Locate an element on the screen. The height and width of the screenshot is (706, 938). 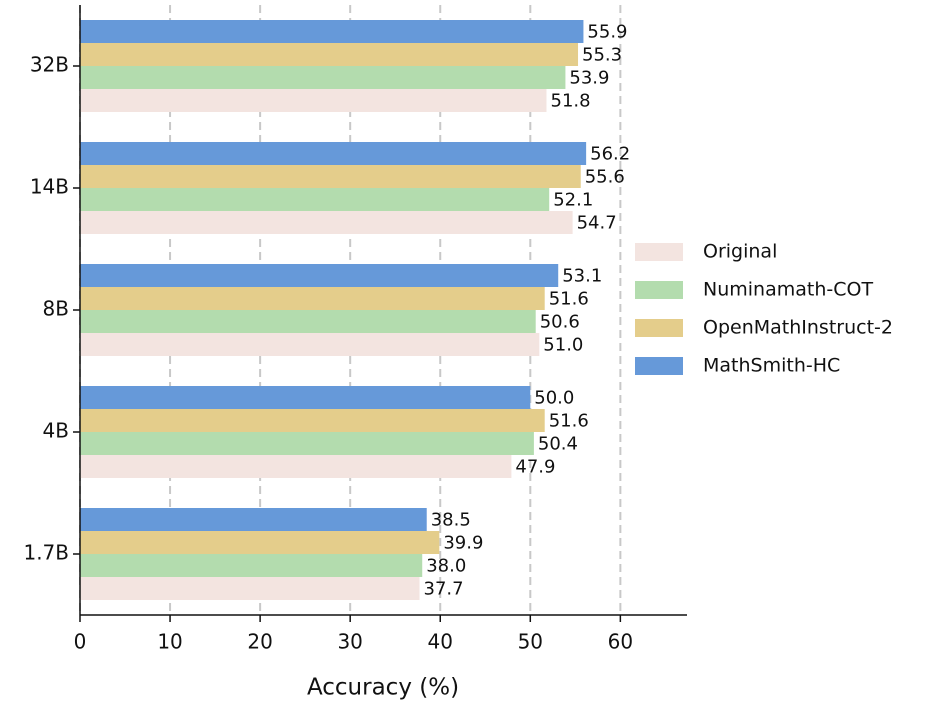
x-tick-label: 20 is located at coordinates (259, 642).